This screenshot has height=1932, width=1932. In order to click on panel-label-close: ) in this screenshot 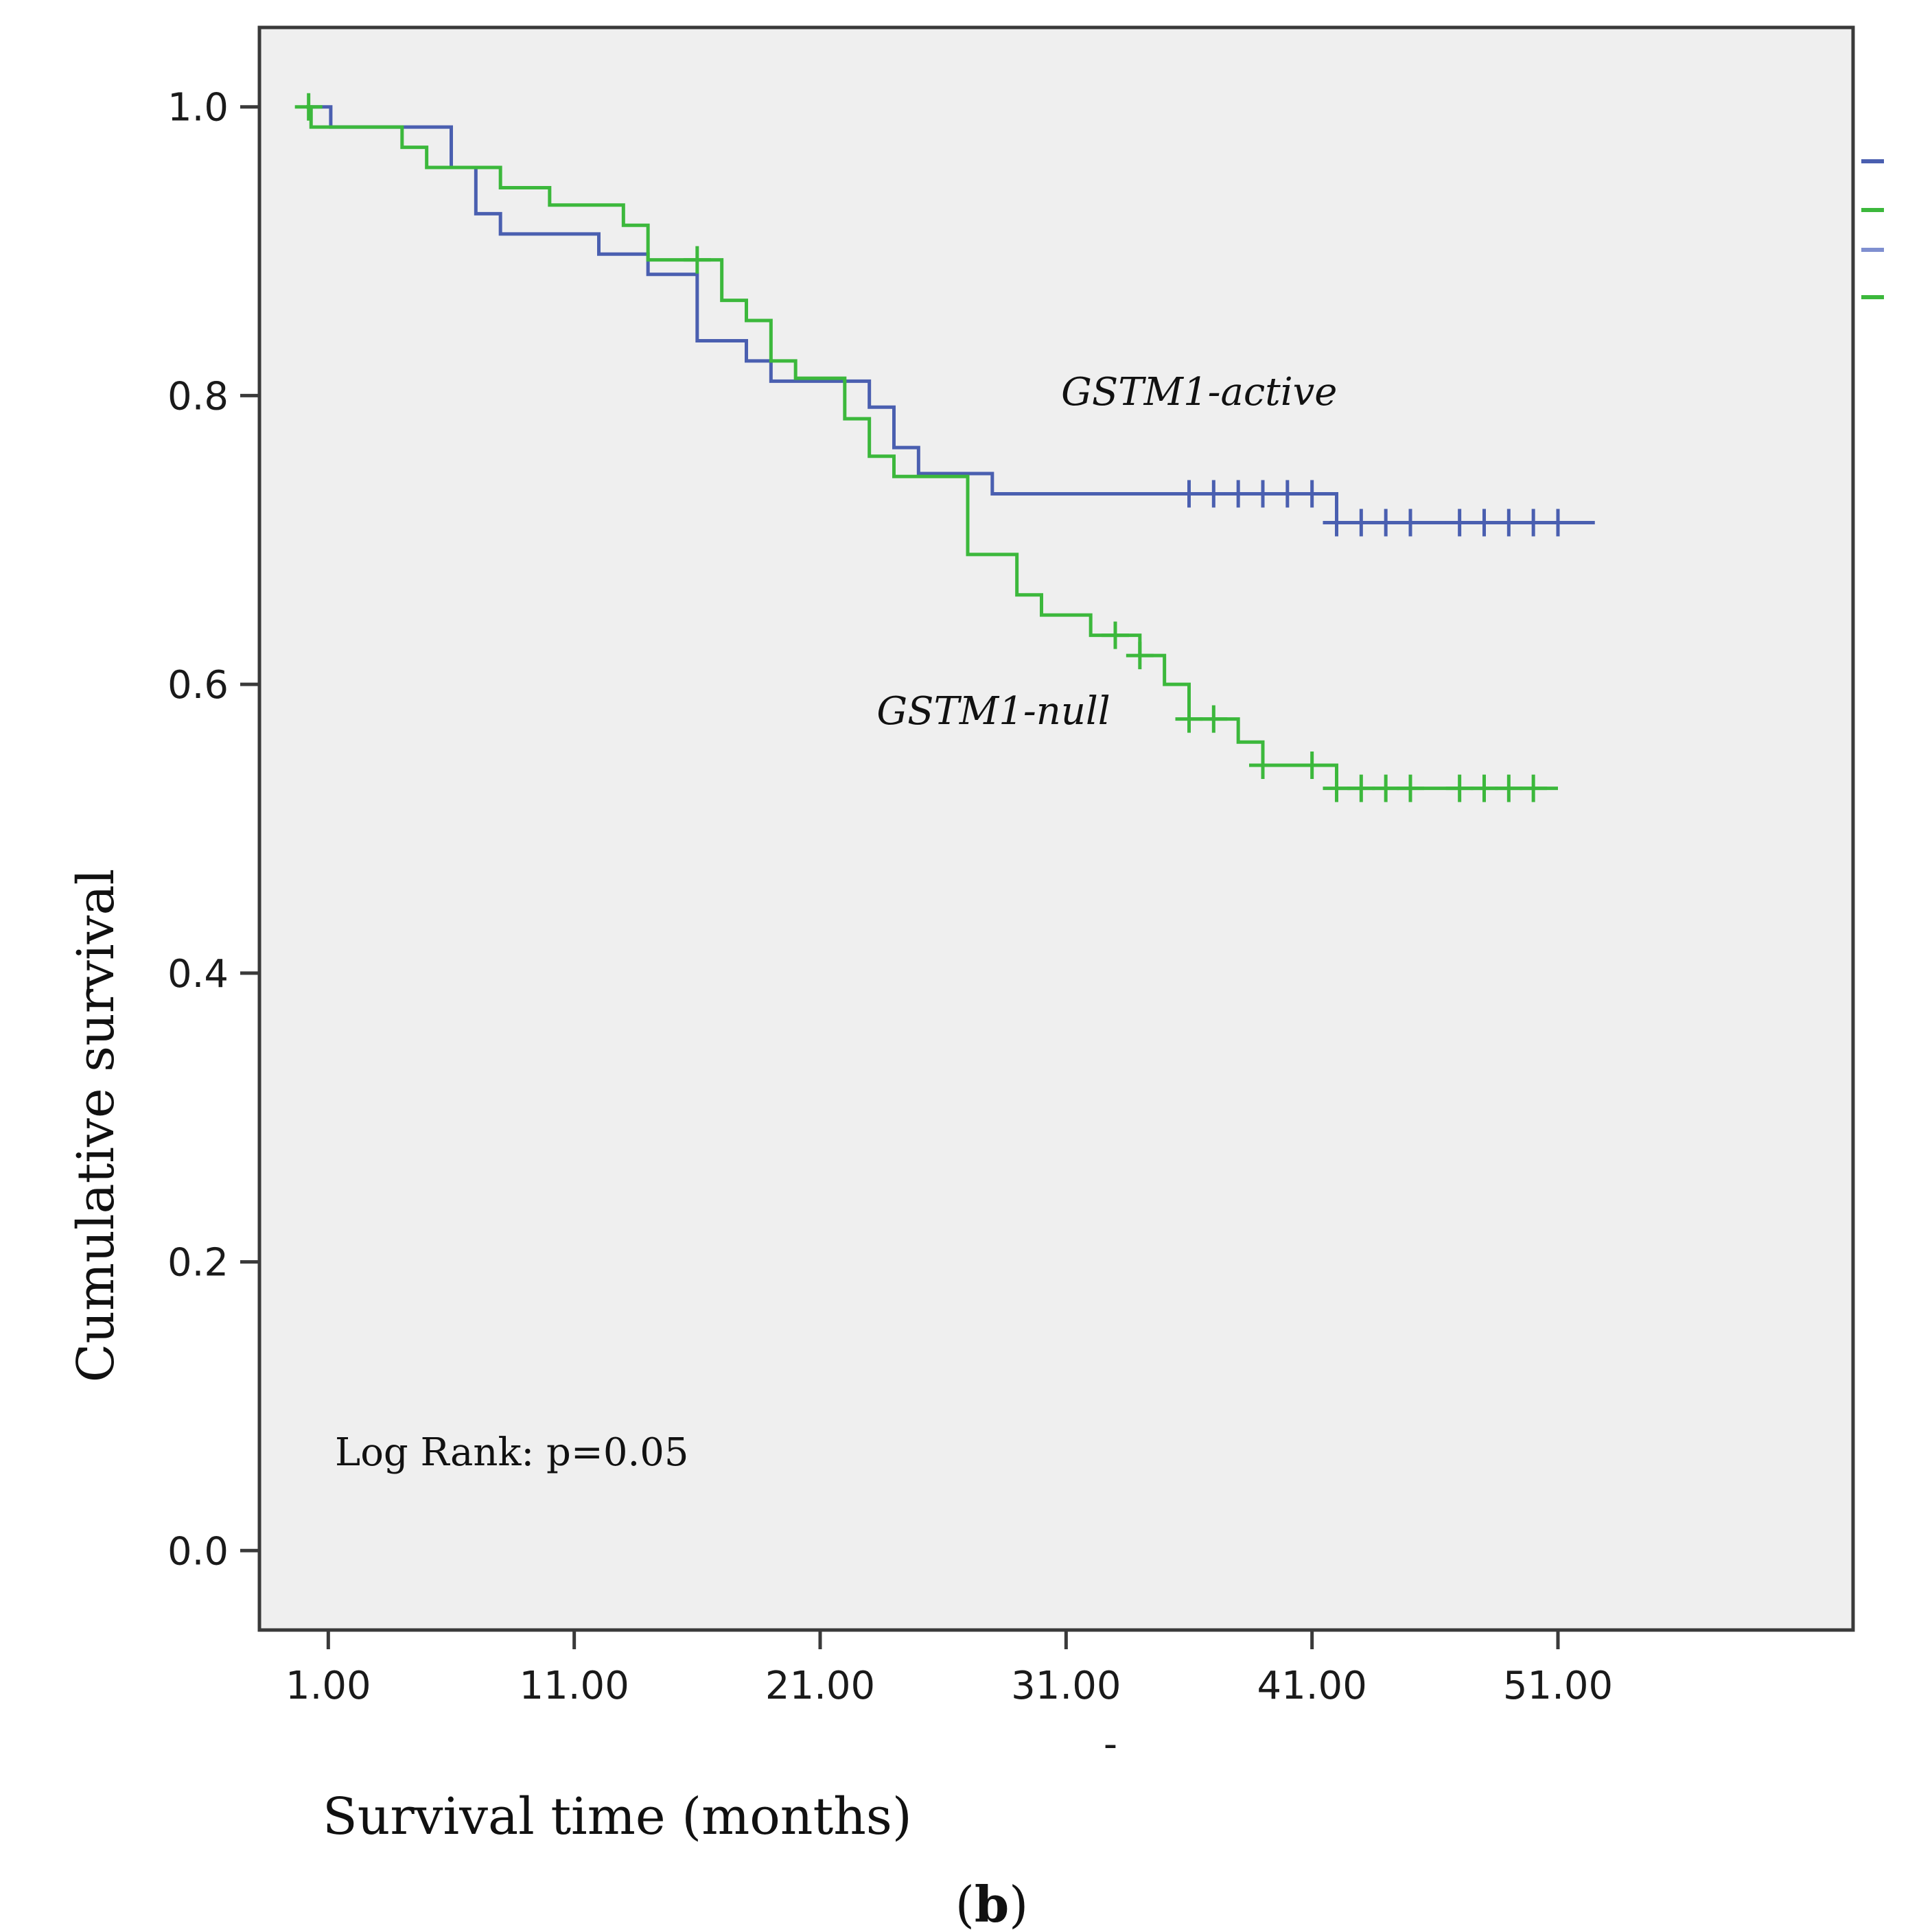, I will do `click(1019, 1904)`.